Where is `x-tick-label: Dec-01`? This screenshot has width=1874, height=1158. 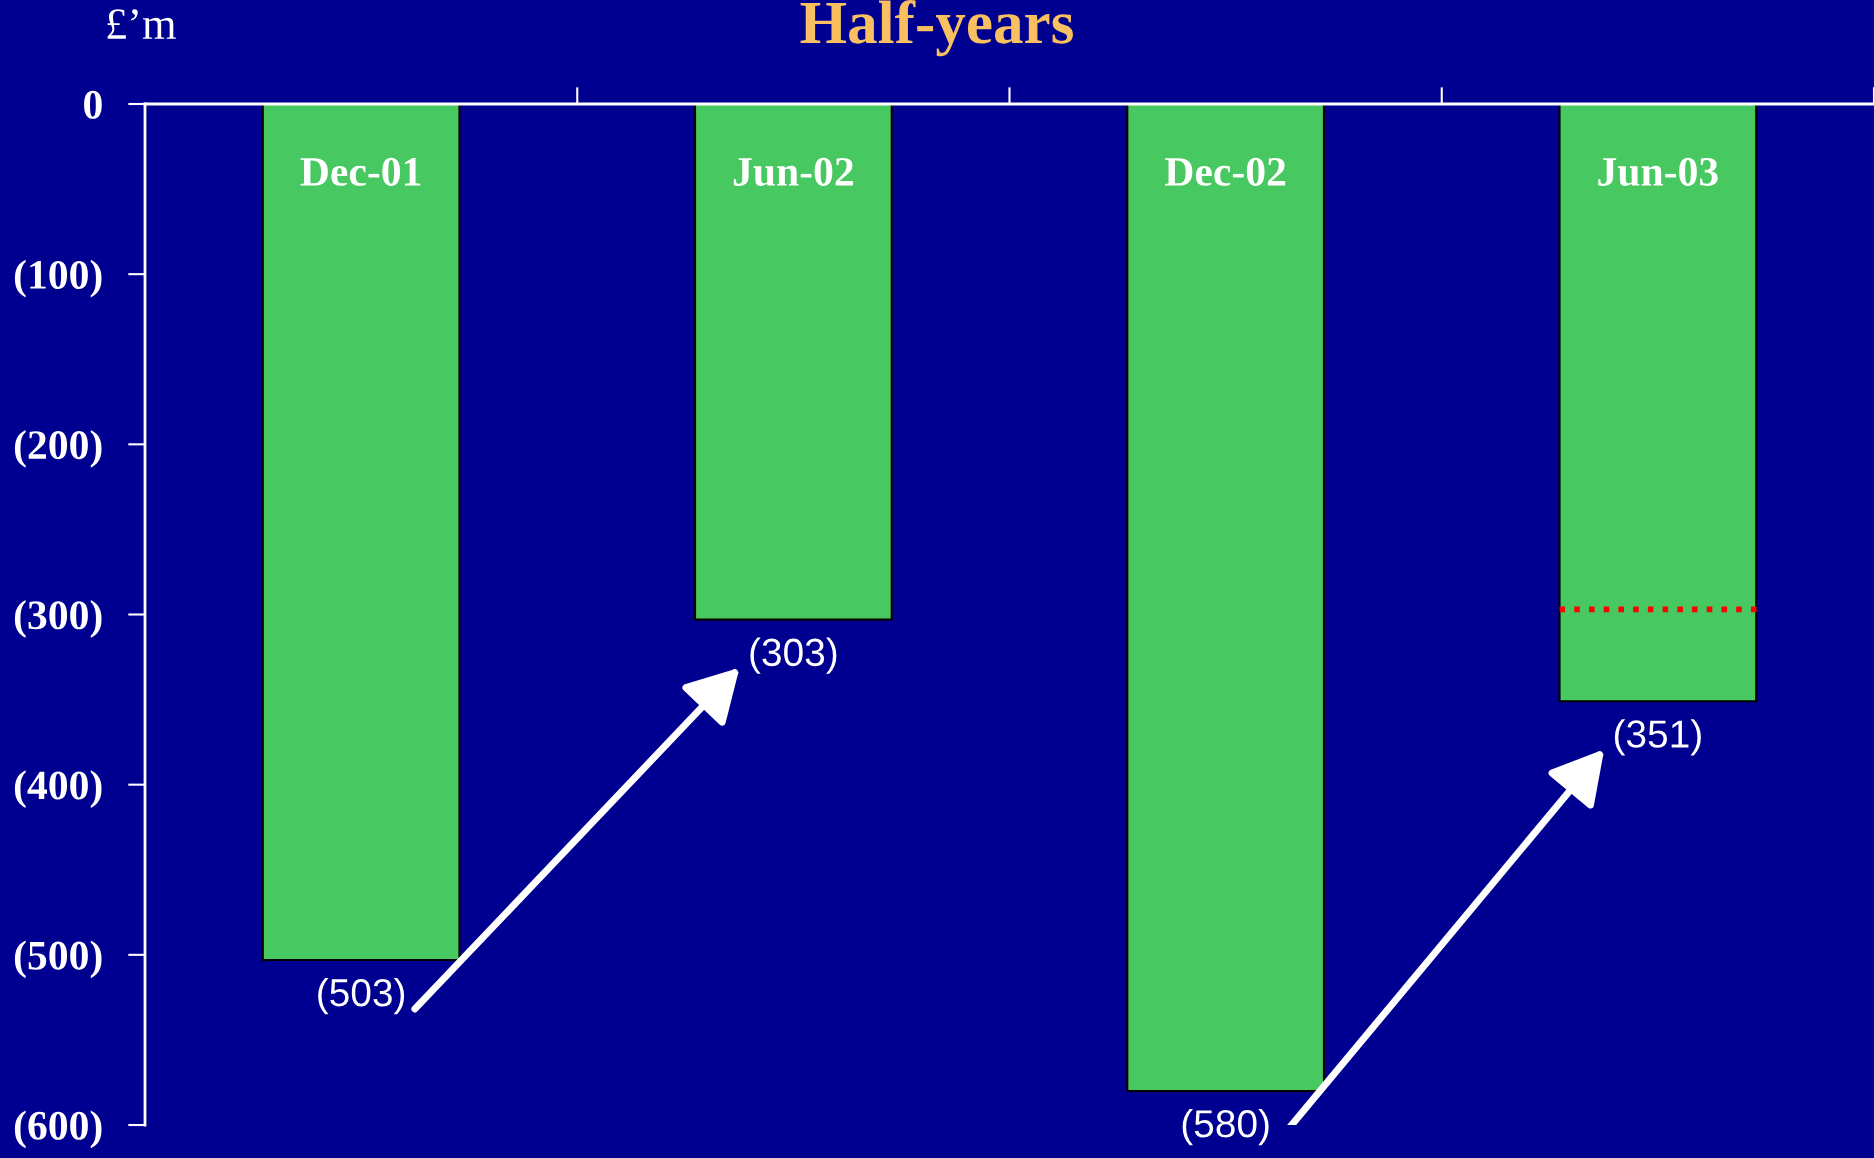 x-tick-label: Dec-01 is located at coordinates (360, 171).